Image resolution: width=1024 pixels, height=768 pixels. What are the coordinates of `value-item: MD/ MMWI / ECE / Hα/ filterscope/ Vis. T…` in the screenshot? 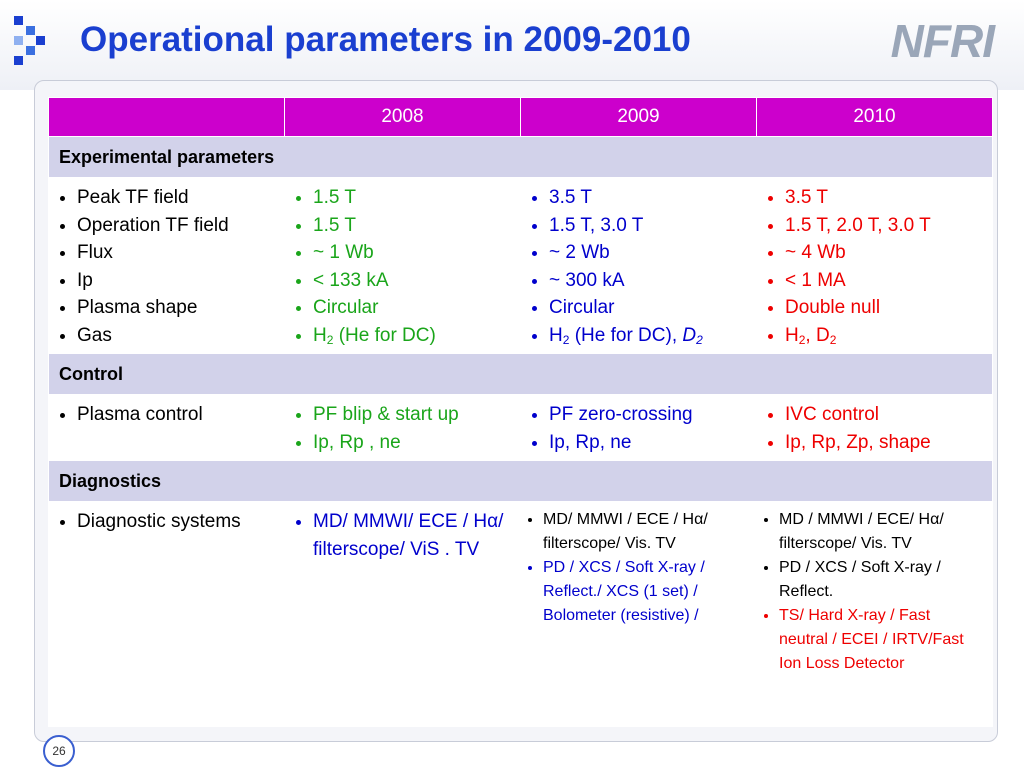 It's located at (644, 532).